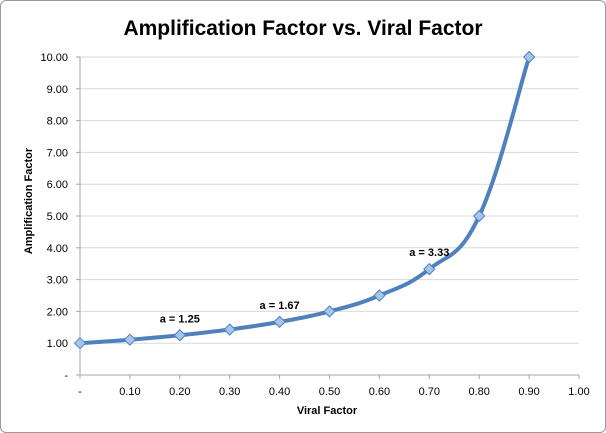 This screenshot has width=606, height=433. Describe the element at coordinates (327, 411) in the screenshot. I see `x-axis-title: Viral Factor` at that location.